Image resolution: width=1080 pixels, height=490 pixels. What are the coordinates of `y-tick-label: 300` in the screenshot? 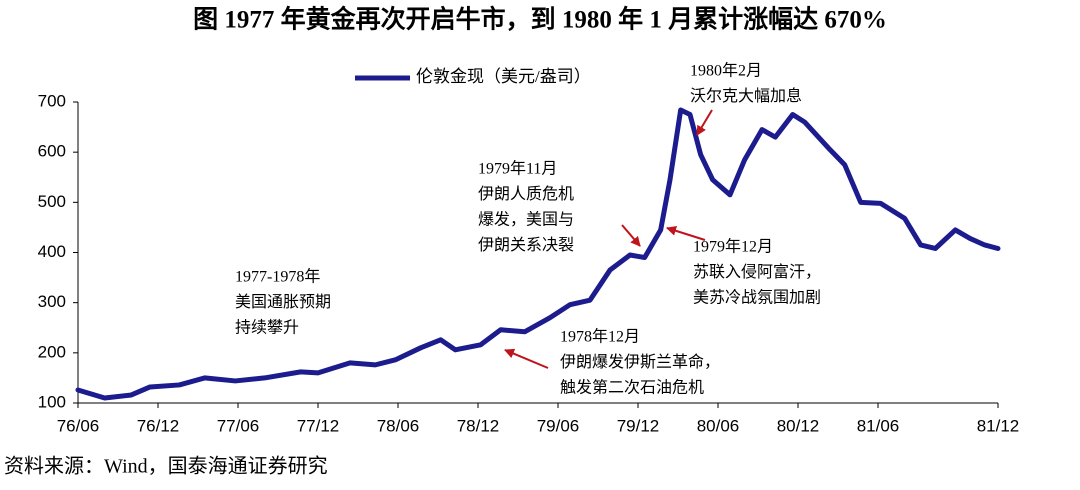 It's located at (52, 301).